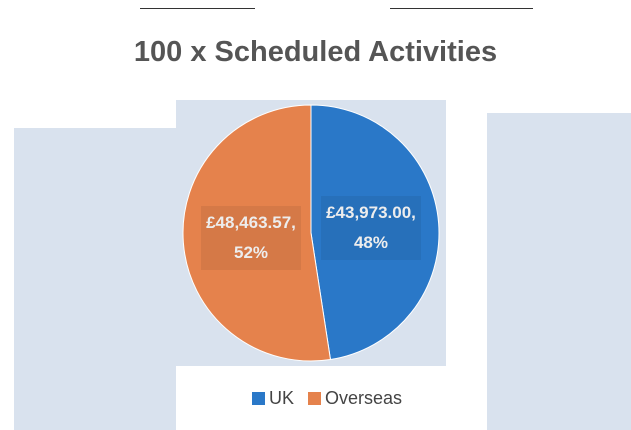  Describe the element at coordinates (363, 397) in the screenshot. I see `legend-label: Overseas` at that location.